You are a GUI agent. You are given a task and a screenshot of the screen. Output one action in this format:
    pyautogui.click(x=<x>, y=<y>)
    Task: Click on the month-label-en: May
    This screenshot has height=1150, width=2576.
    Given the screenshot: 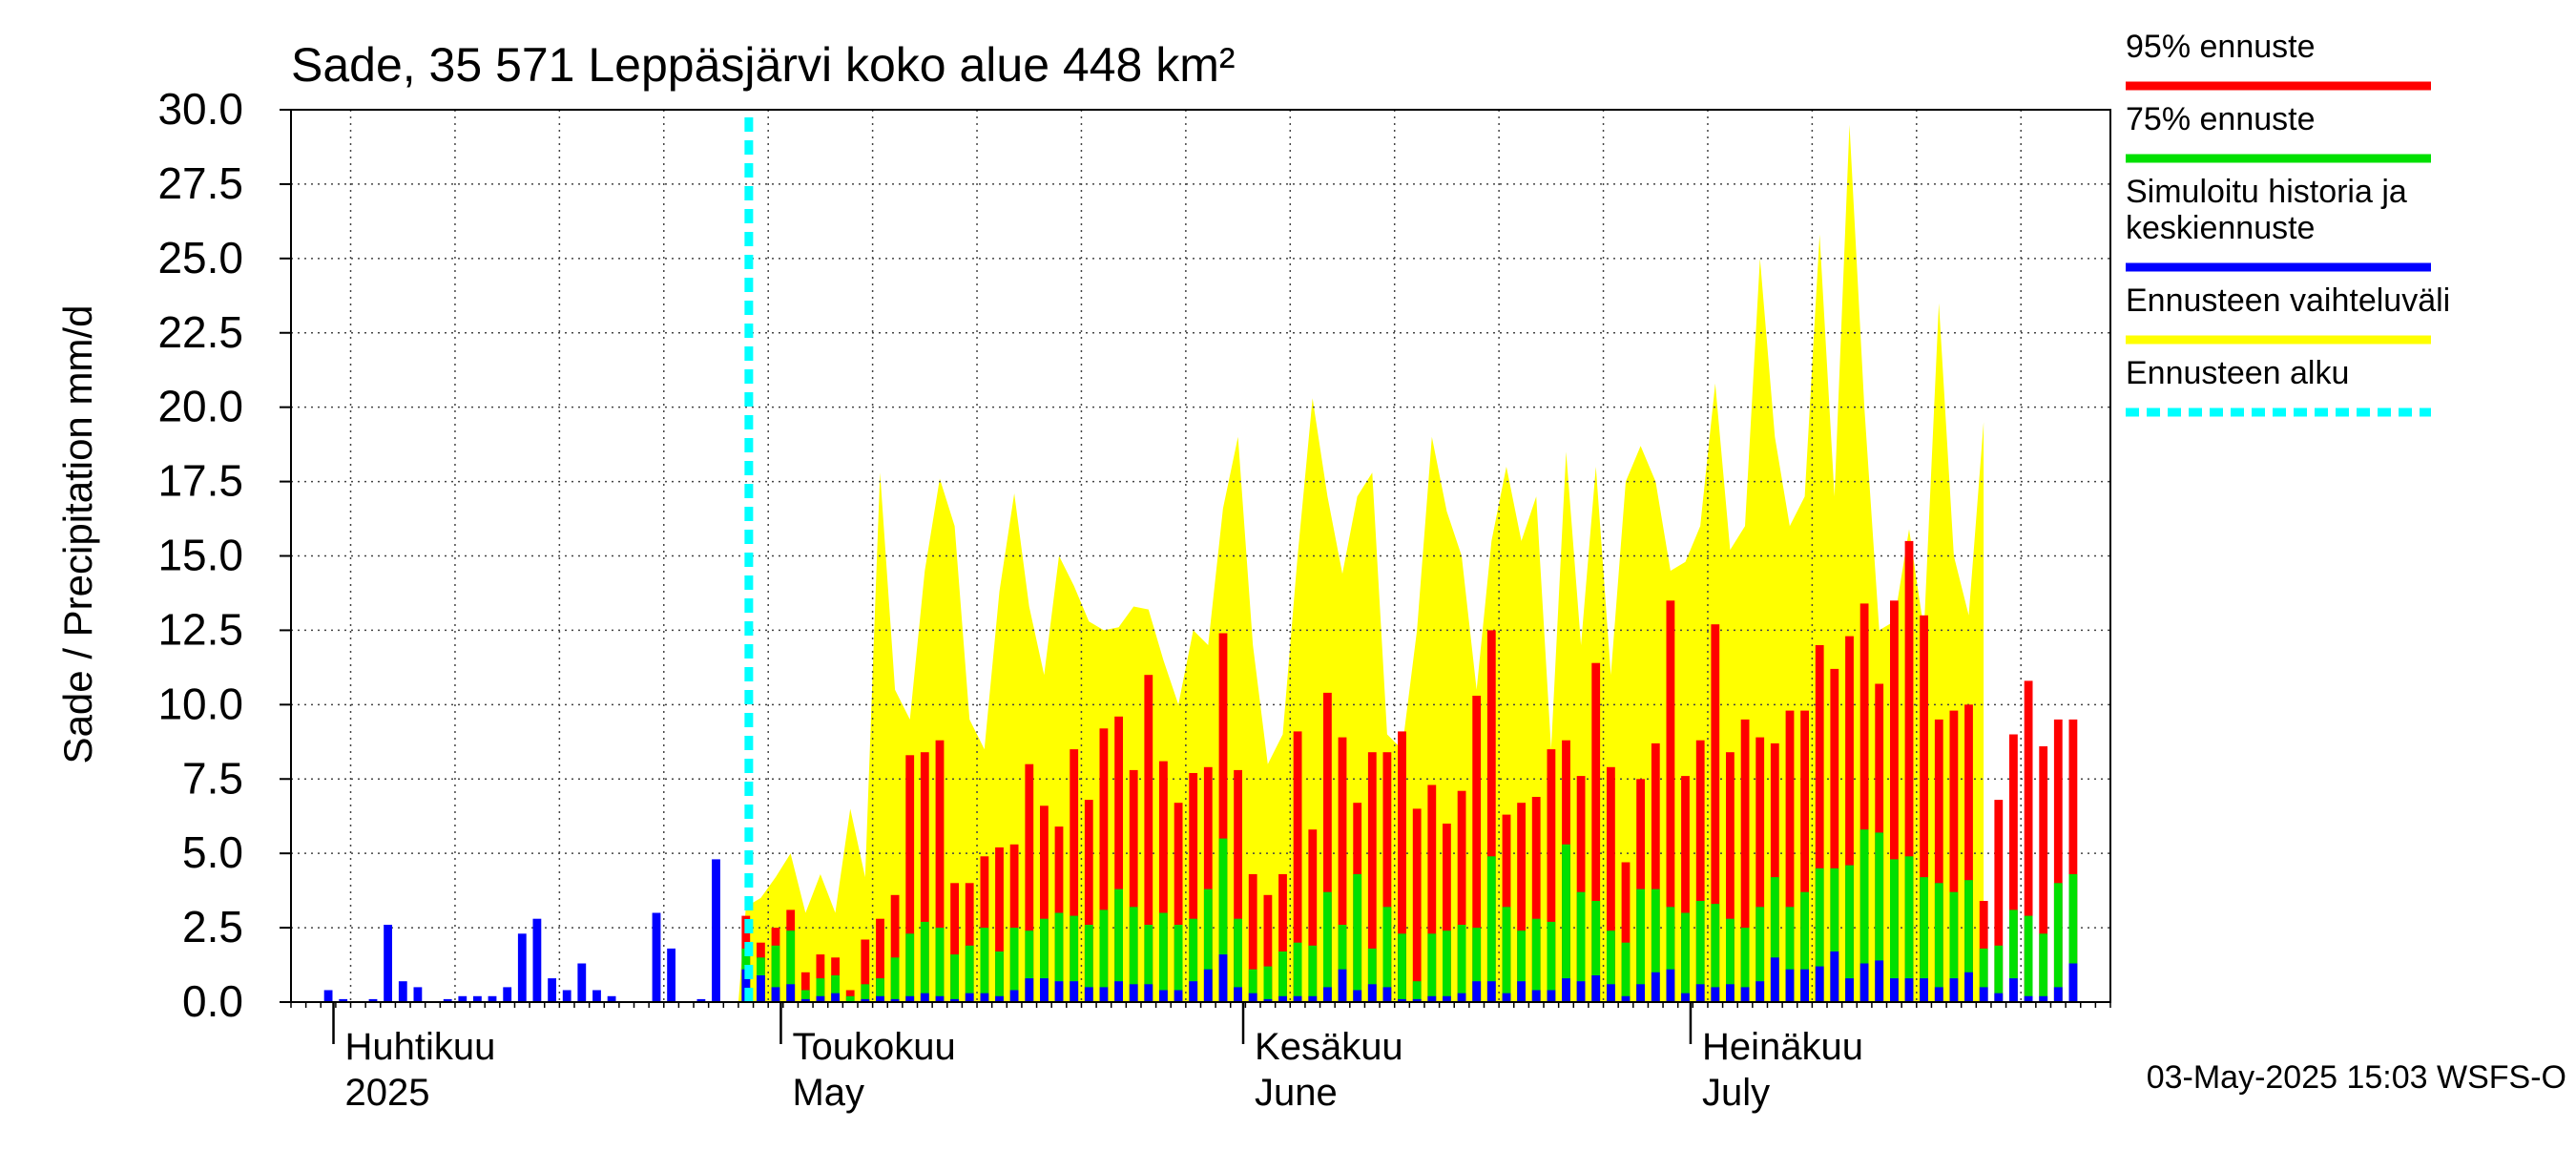 What is the action you would take?
    pyautogui.click(x=828, y=1093)
    